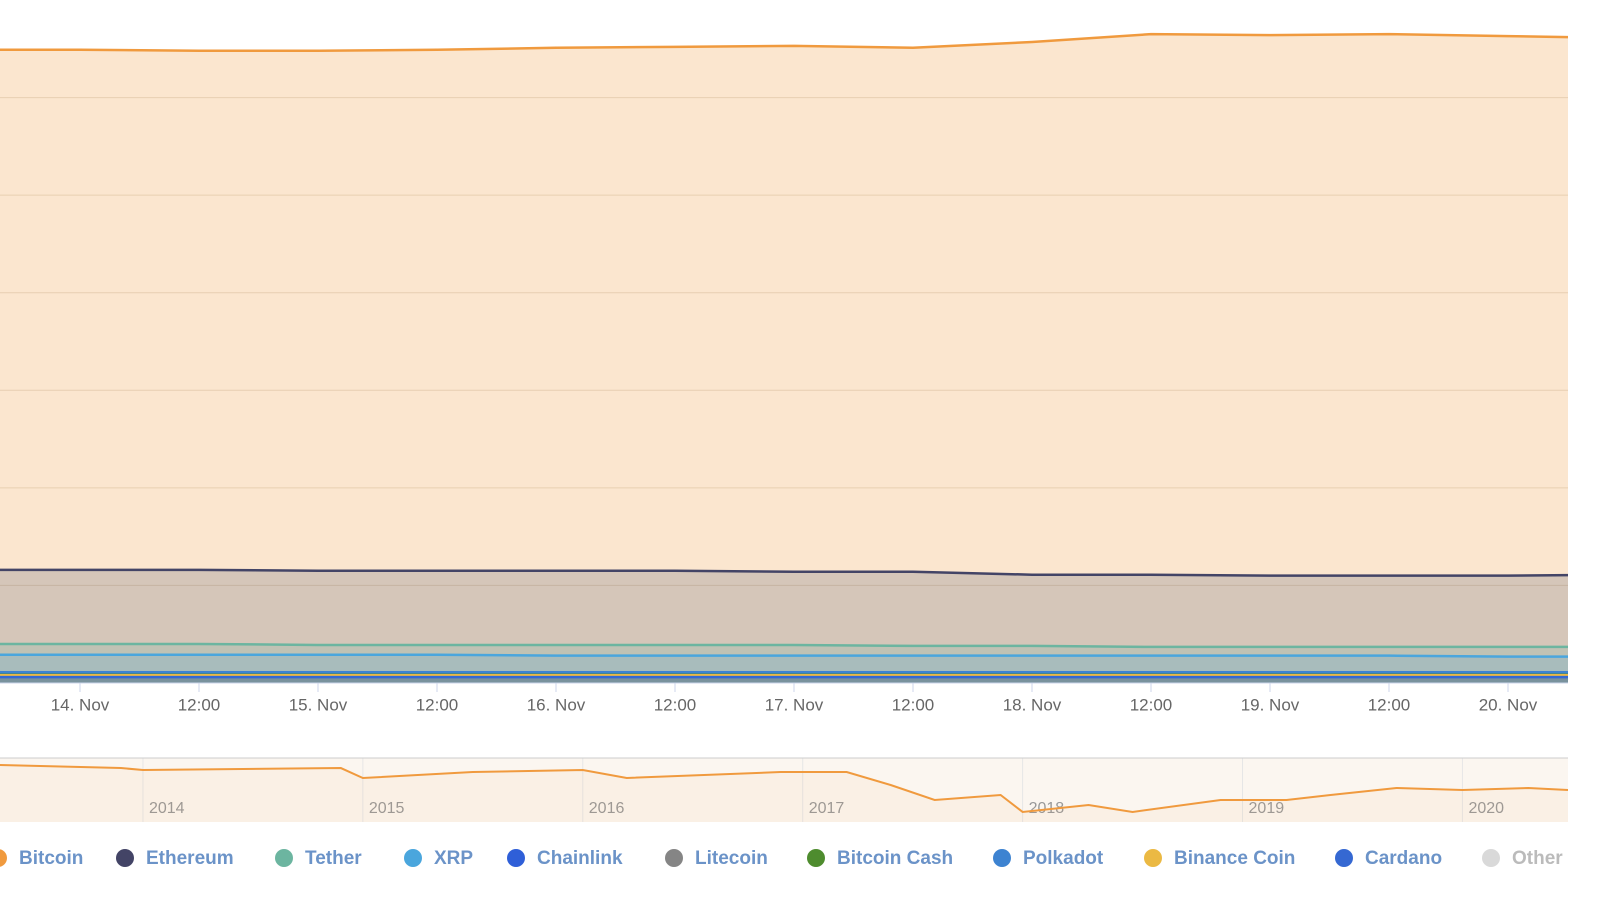 This screenshot has height=900, width=1600. I want to click on legend-item: Other, so click(1522, 858).